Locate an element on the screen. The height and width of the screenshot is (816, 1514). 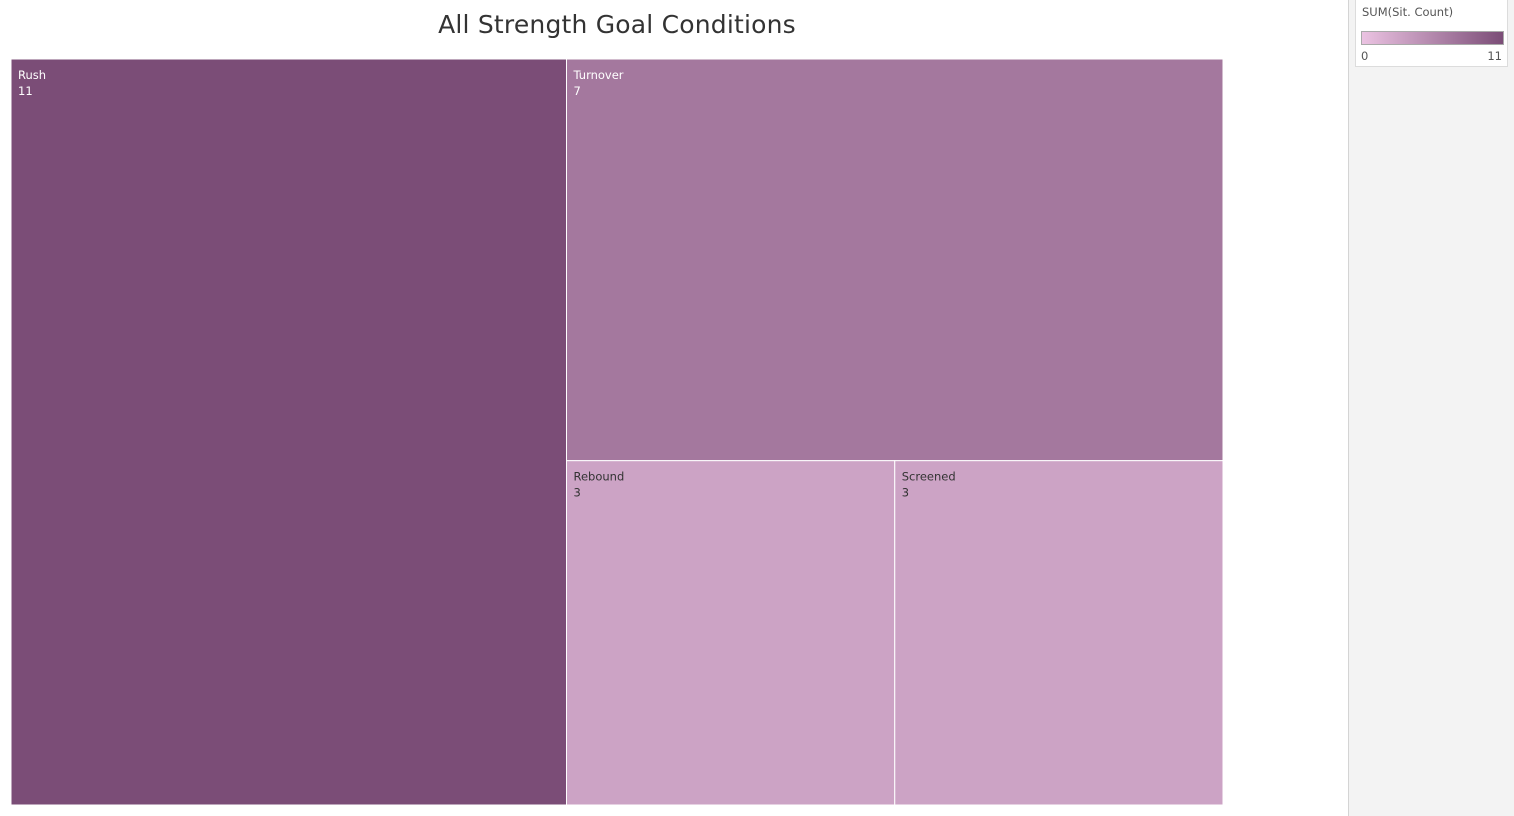
chart-title: All Strength Goal Conditions is located at coordinates (617, 24).